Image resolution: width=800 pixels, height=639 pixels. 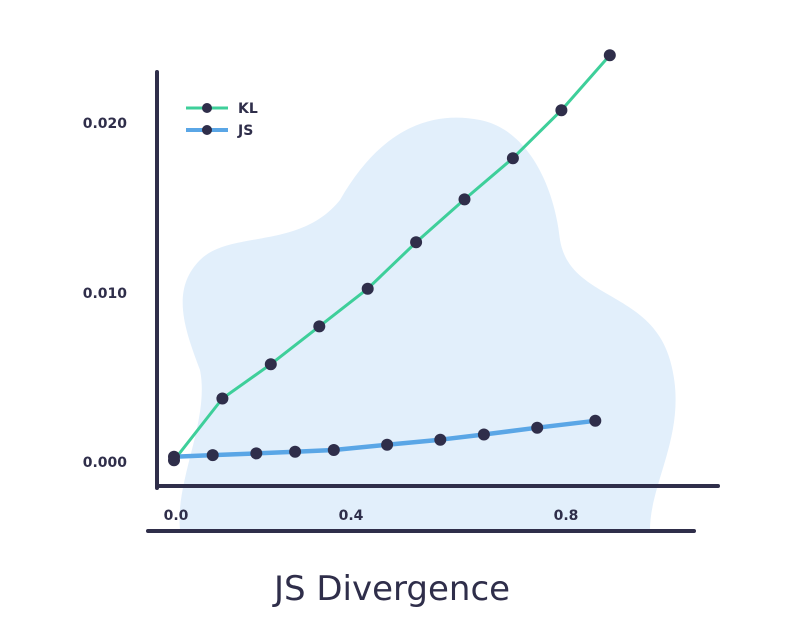 What do you see at coordinates (248, 109) in the screenshot?
I see `legend-kl-label: KL` at bounding box center [248, 109].